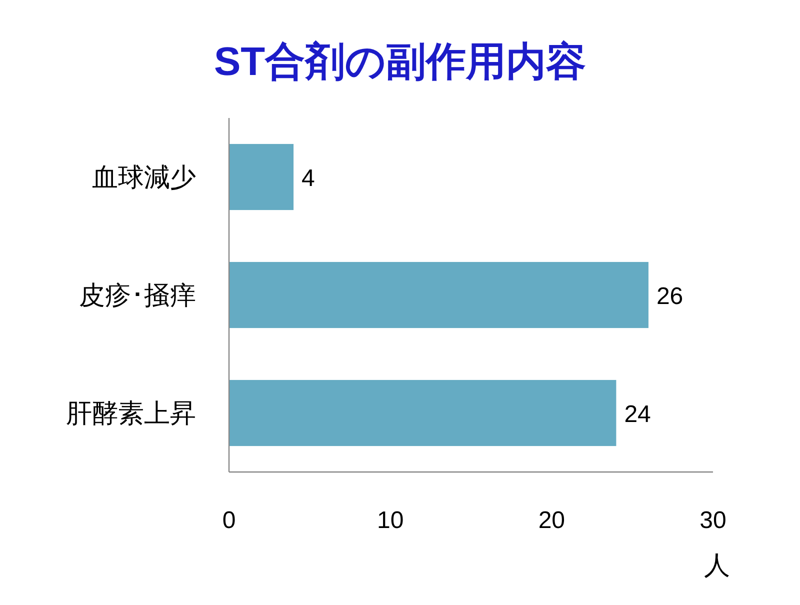 The height and width of the screenshot is (605, 800). I want to click on data-label: 26, so click(670, 296).